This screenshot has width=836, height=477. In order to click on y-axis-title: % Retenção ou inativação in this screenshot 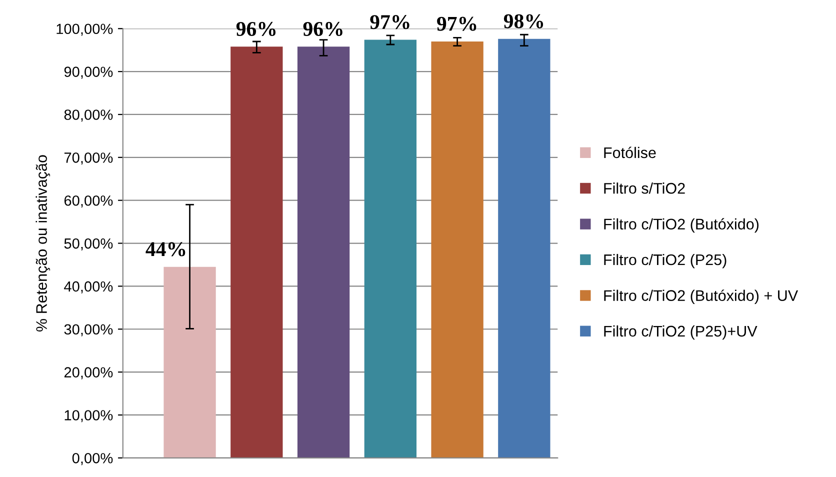, I will do `click(43, 243)`.